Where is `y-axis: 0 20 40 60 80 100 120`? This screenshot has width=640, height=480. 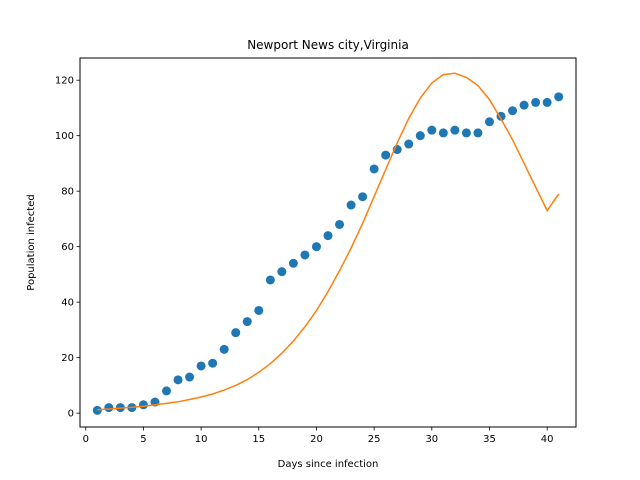
y-axis: 0 20 40 60 80 100 120 is located at coordinates (67, 248).